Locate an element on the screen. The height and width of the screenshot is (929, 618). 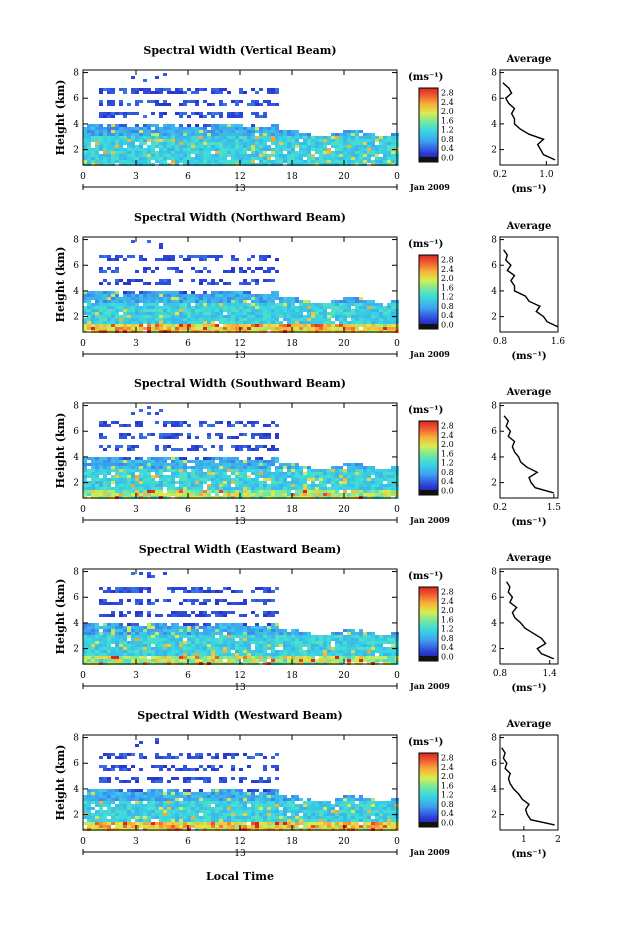
colorbar-tick-label: 2.4 is located at coordinates (447, 102).